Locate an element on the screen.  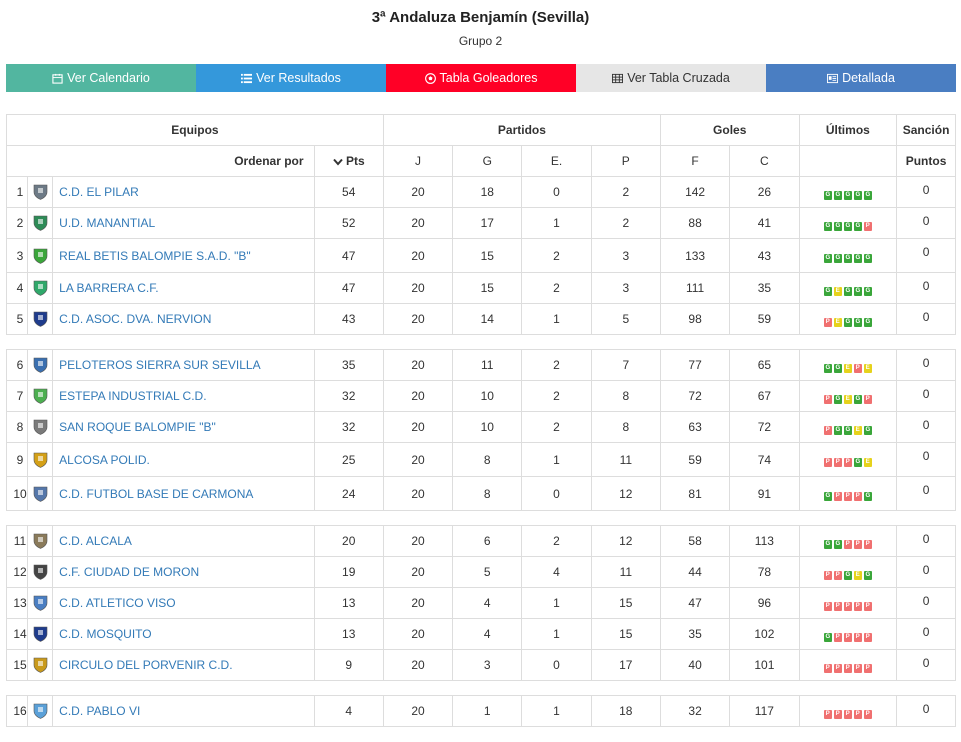
table-row: 2 U.D. MANANTIAL 52 20 17 1 2 88 41 G G G G P 0 is located at coordinates (481, 223).